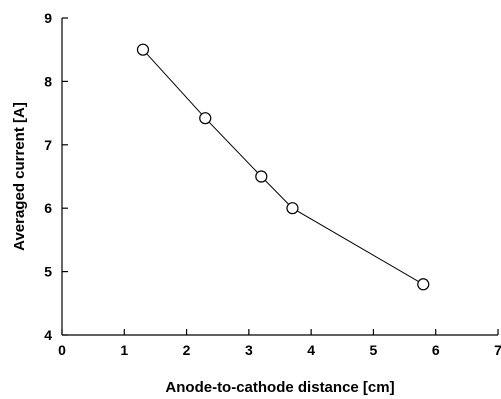 The width and height of the screenshot is (501, 399). What do you see at coordinates (19, 176) in the screenshot?
I see `y-axis-title: Averaged current [A]` at bounding box center [19, 176].